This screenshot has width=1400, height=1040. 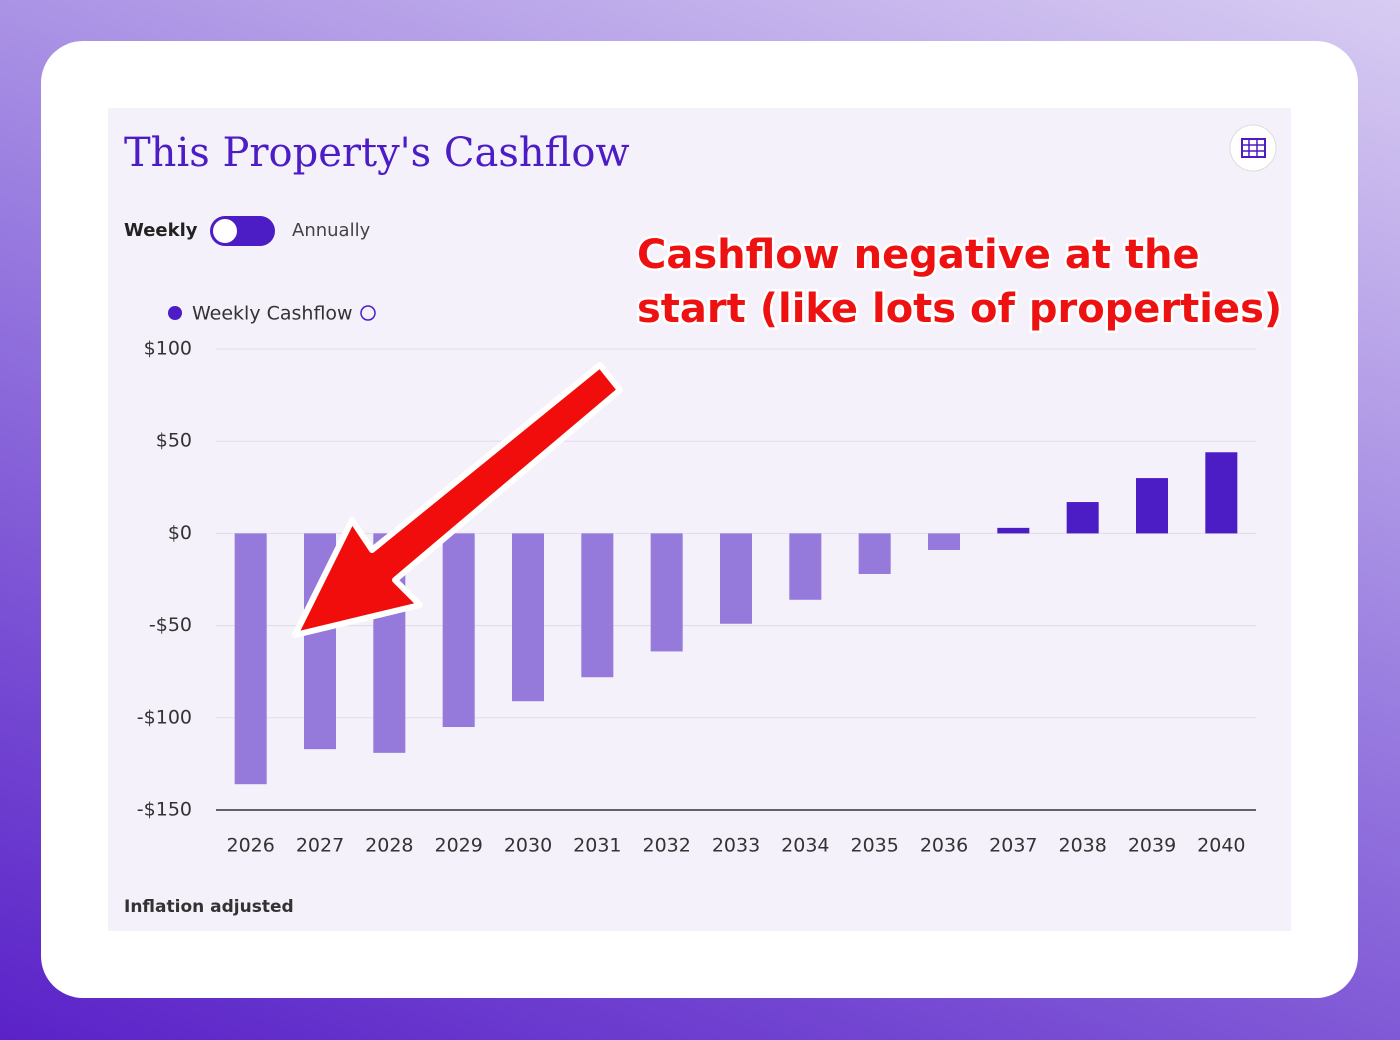 I want to click on footnote: Inflation adjusted, so click(x=209, y=907).